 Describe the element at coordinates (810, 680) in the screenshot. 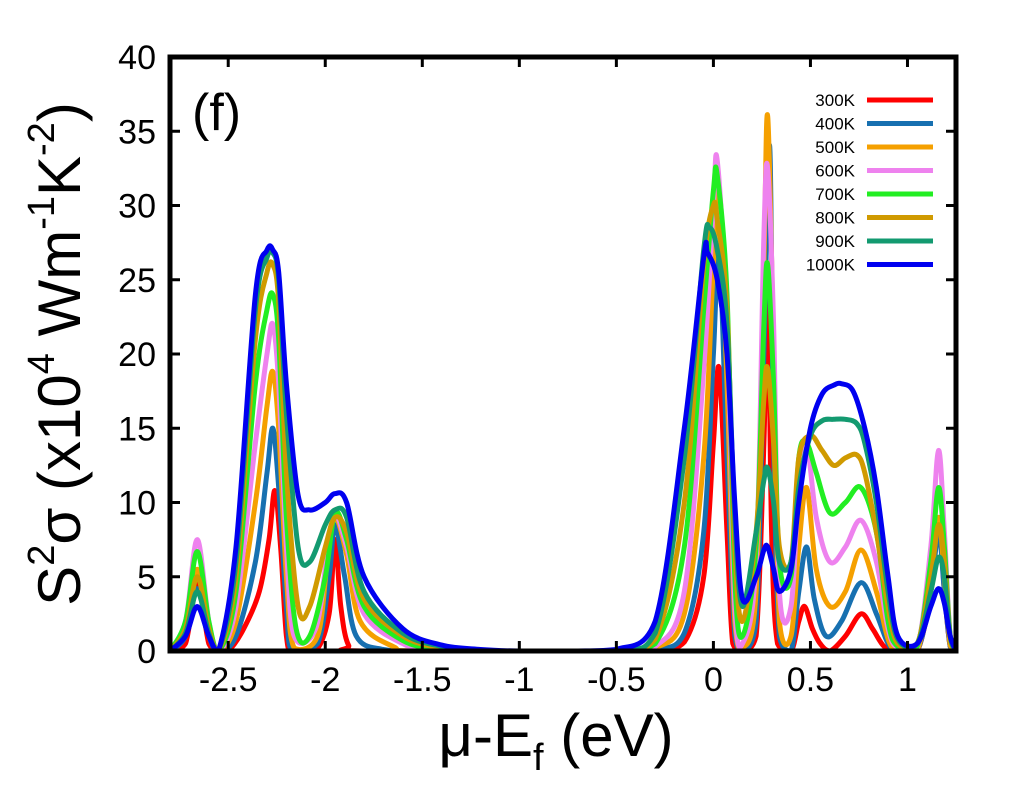

I see `x-tick-label: 0.5` at that location.